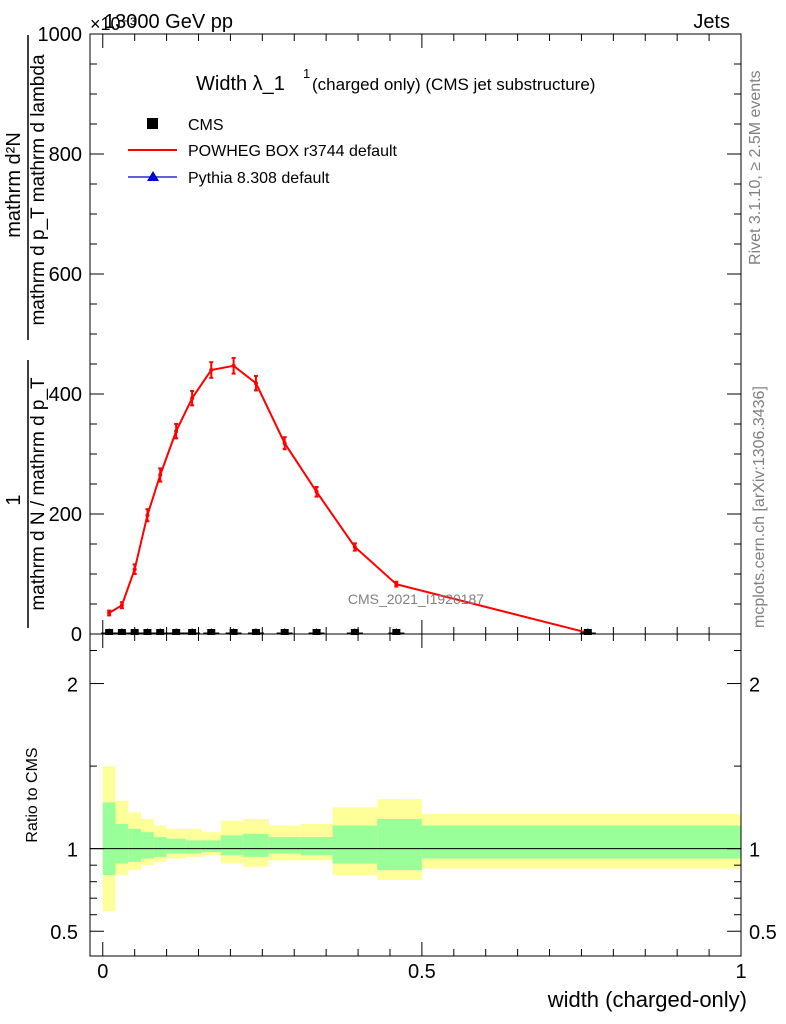 Image resolution: width=786 pixels, height=1024 pixels. I want to click on legend-pythia-label: Pythia 8.308 default, so click(259, 178).